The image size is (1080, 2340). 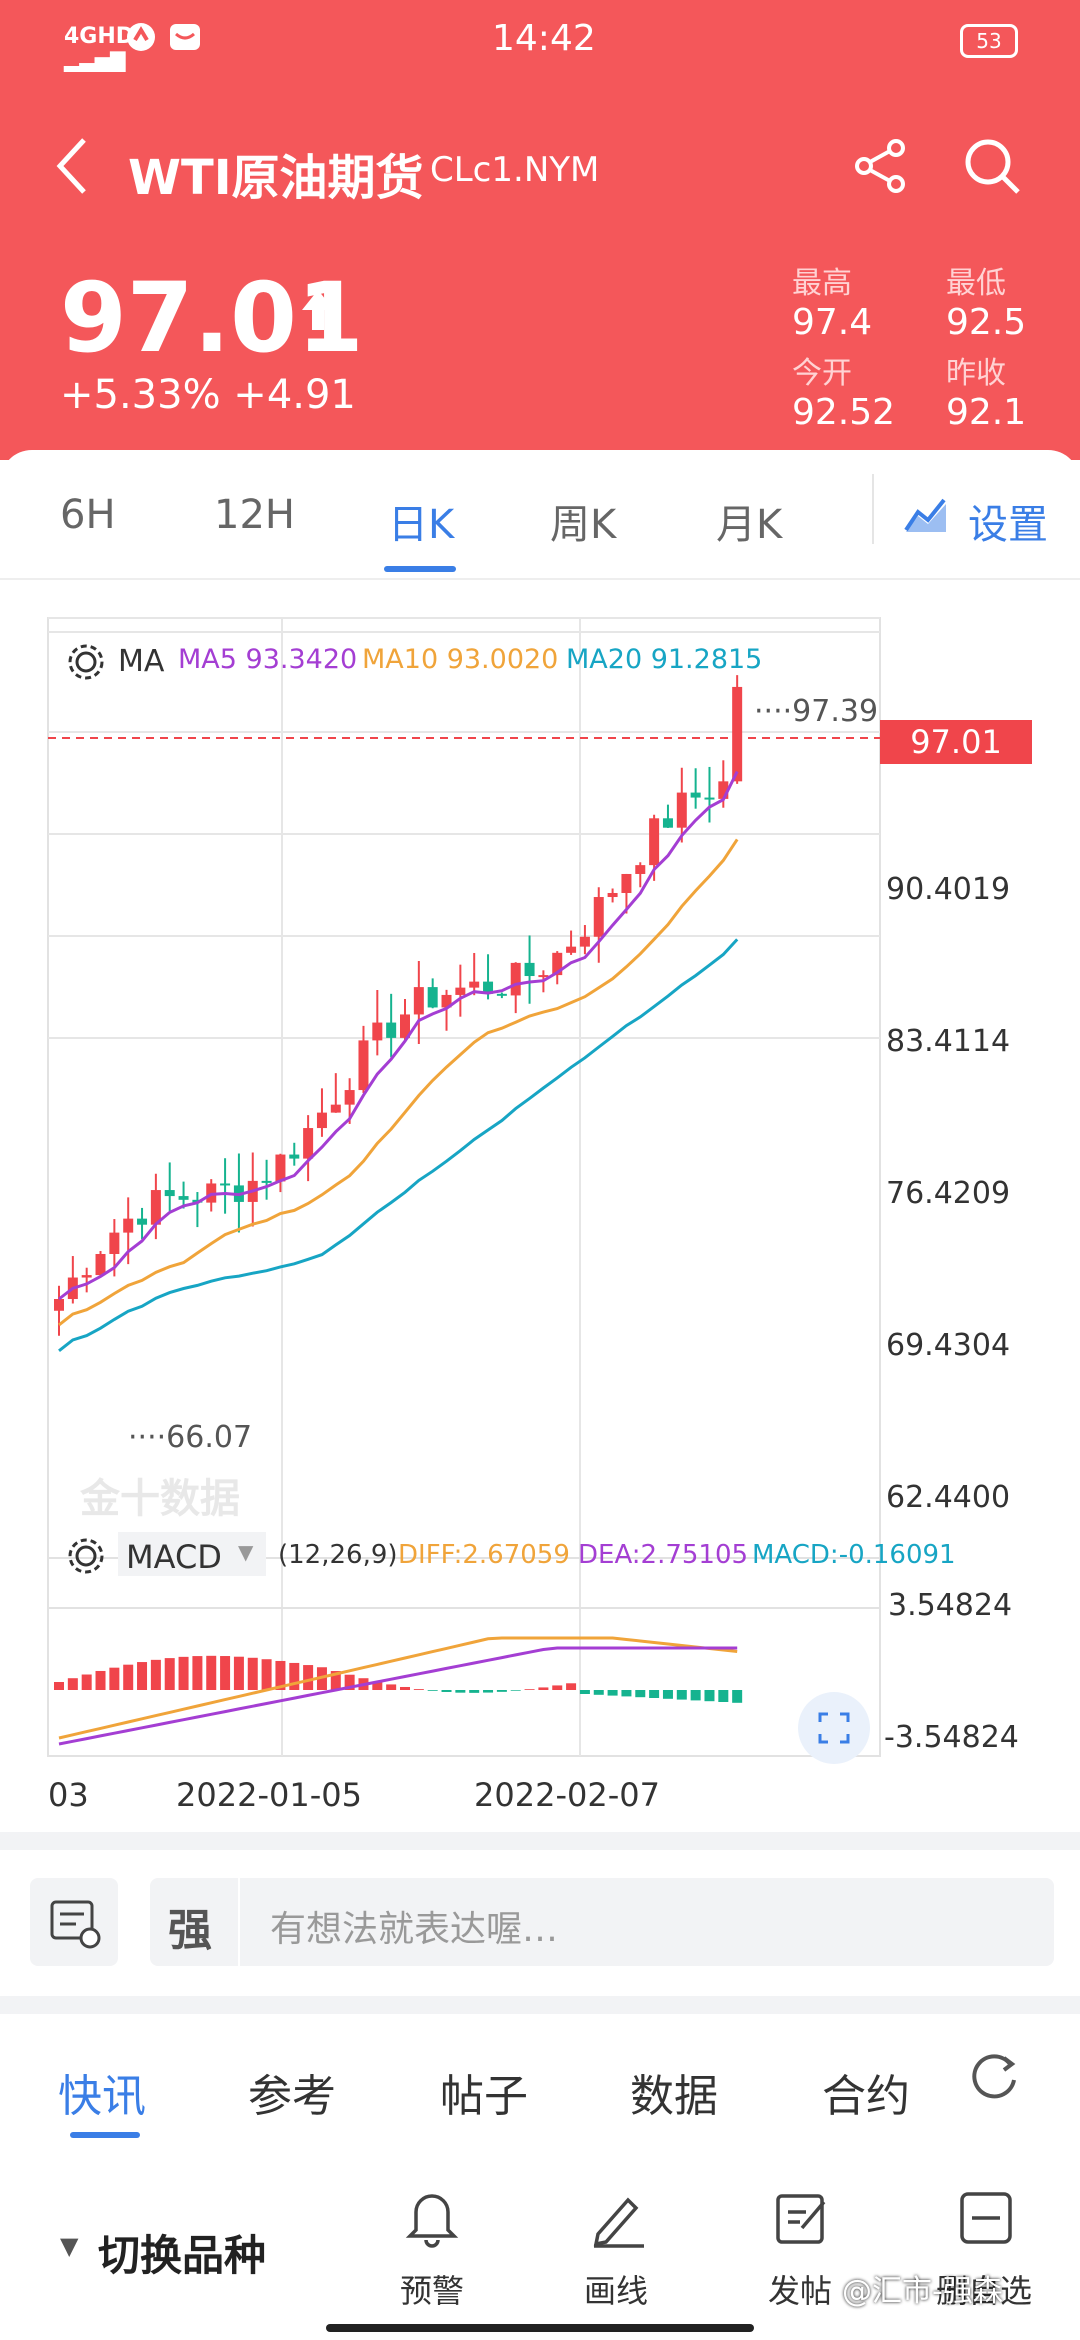 What do you see at coordinates (432, 2219) in the screenshot?
I see `bell-icon` at bounding box center [432, 2219].